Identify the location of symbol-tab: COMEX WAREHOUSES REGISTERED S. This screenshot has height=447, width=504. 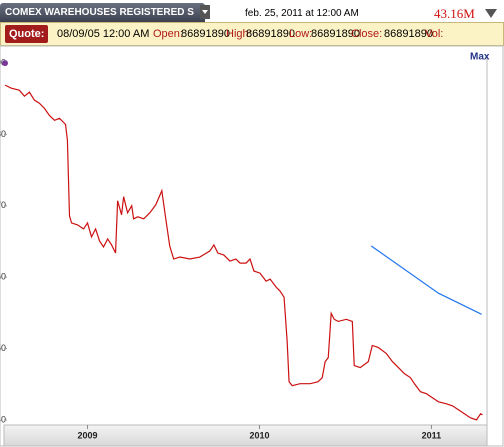
(102, 12).